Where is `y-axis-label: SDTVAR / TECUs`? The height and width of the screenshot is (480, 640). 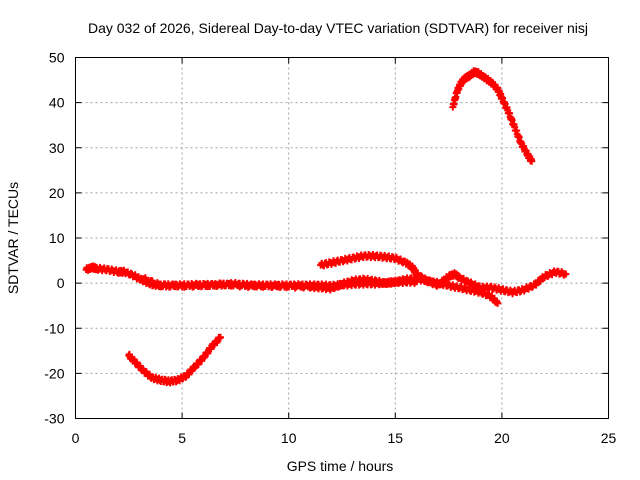
y-axis-label: SDTVAR / TECUs is located at coordinates (13, 238).